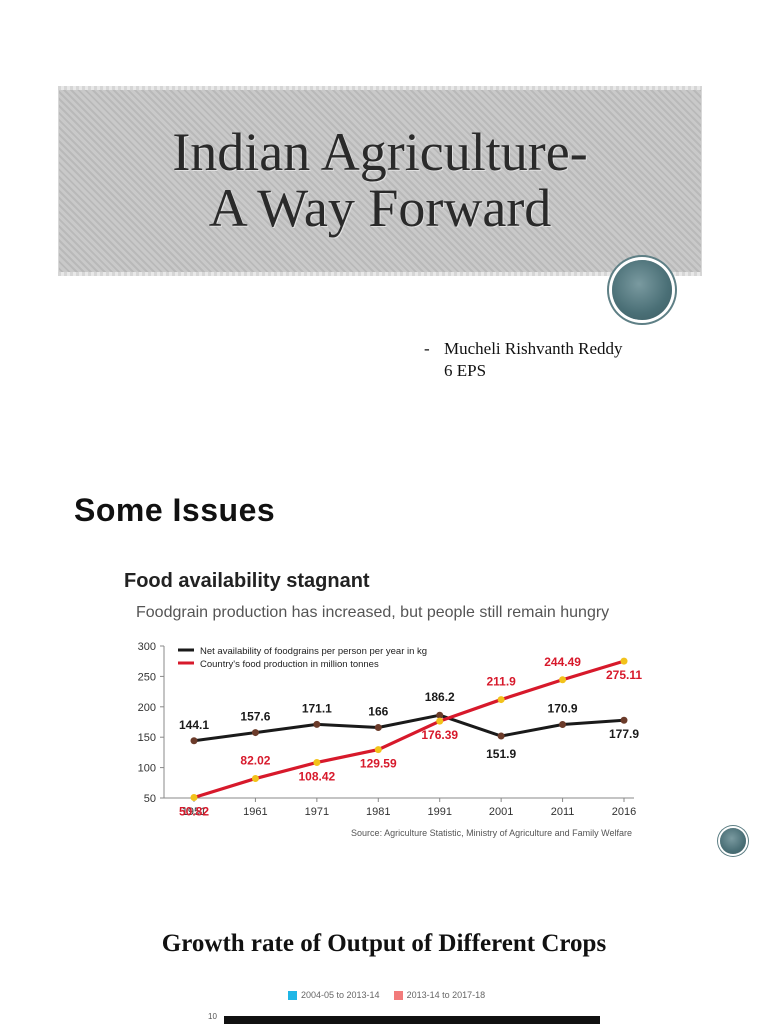 This screenshot has height=1024, width=768. What do you see at coordinates (194, 725) in the screenshot?
I see `data-label: 144.1` at bounding box center [194, 725].